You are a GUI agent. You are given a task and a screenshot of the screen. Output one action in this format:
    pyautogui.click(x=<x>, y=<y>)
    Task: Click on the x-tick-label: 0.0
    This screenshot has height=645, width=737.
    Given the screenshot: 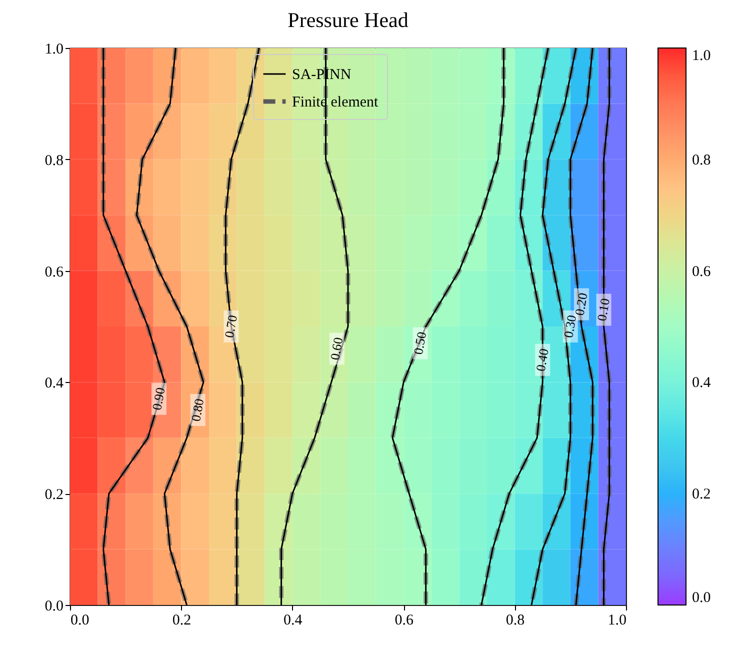 What is the action you would take?
    pyautogui.click(x=80, y=620)
    